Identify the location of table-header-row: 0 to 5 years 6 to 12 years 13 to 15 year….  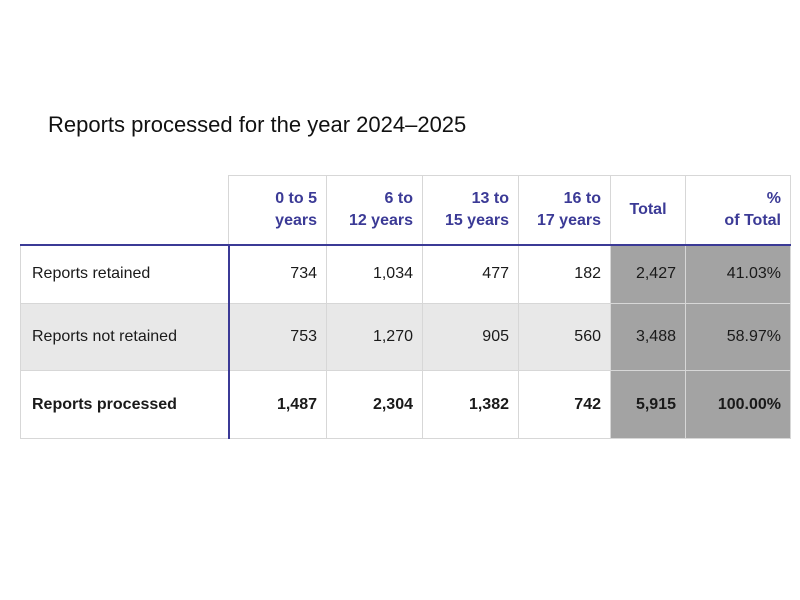
(405, 210).